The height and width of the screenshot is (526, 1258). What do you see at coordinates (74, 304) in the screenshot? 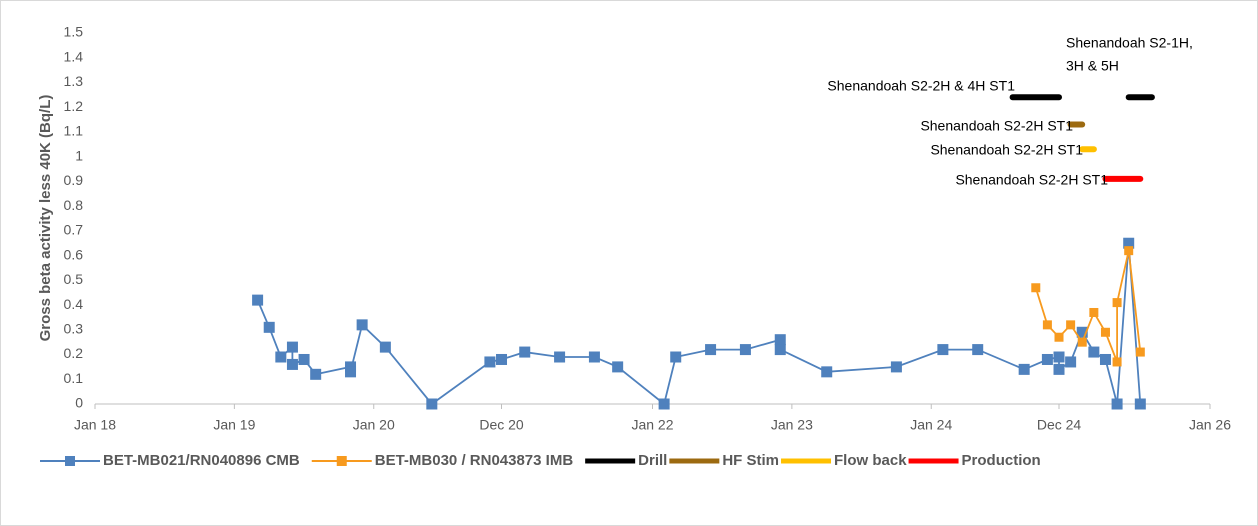
I see `y-tick-label: 0.4` at bounding box center [74, 304].